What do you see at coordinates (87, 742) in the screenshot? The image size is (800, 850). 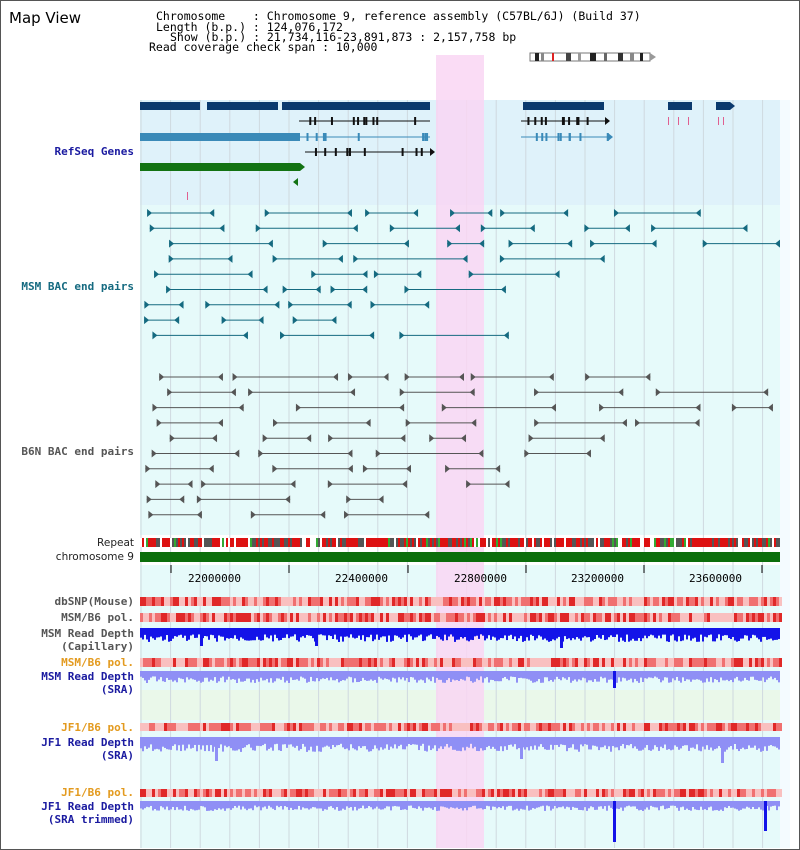 I see `track-label-jf1-depth-sra: JF1 Read Depth` at bounding box center [87, 742].